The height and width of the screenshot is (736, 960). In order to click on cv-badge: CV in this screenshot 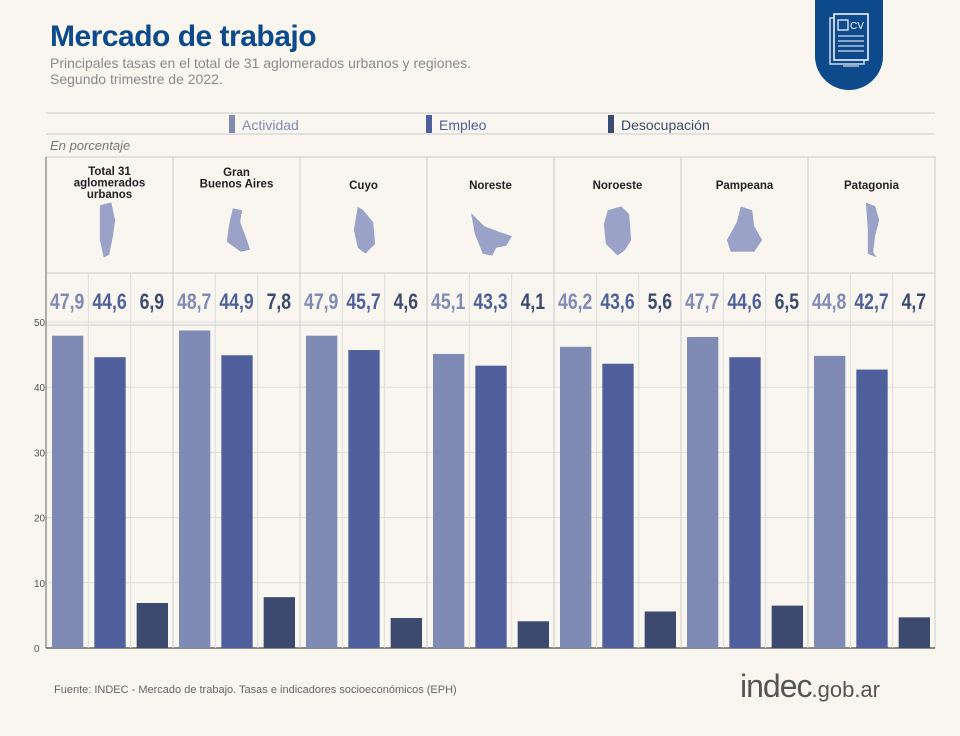, I will do `click(849, 45)`.